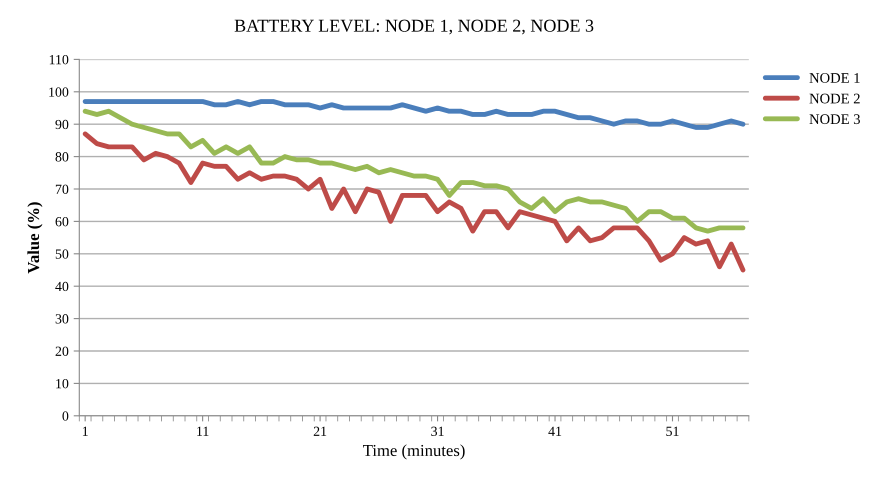 The height and width of the screenshot is (495, 881). I want to click on y-tick-label: 10, so click(62, 383).